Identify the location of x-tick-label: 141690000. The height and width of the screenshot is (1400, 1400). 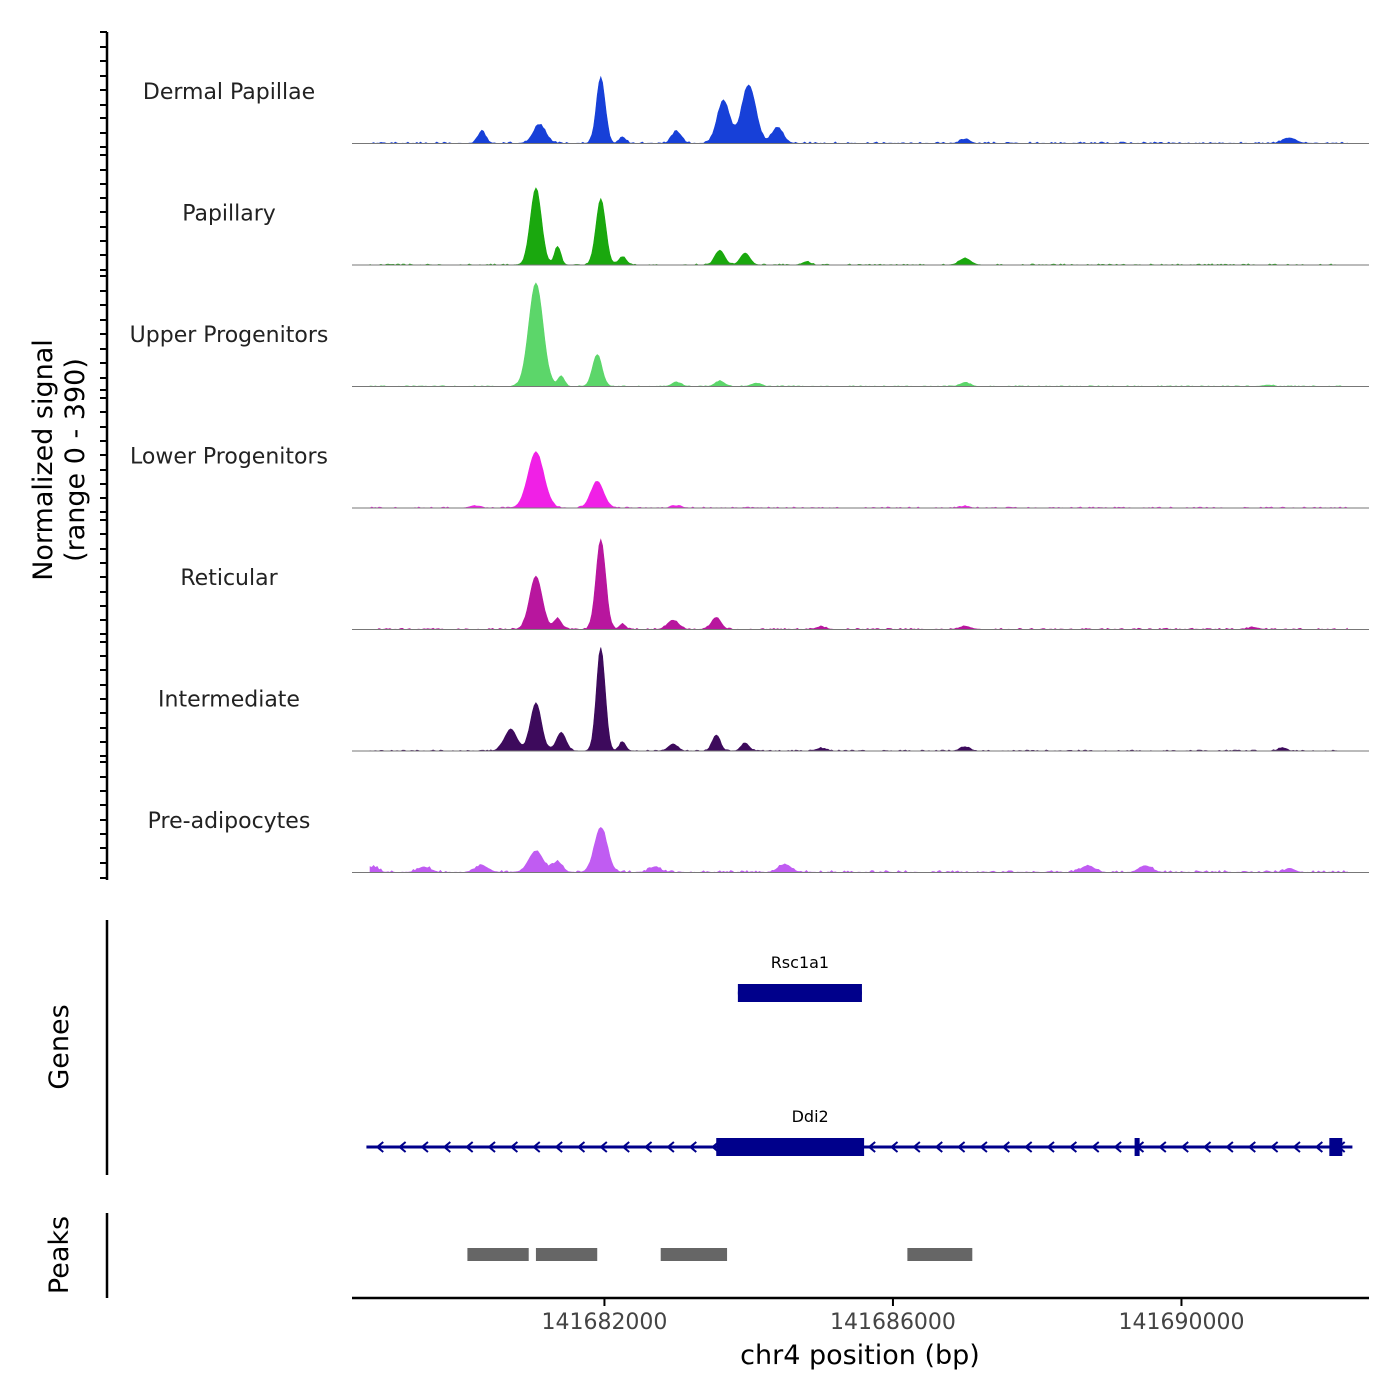
(1181, 1322).